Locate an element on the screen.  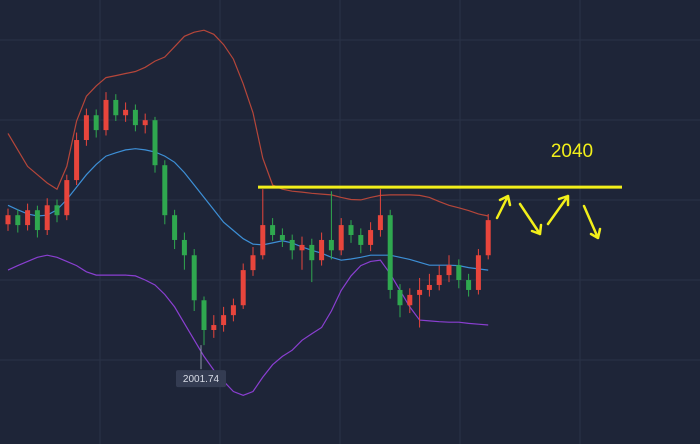
low-label: 2001.74 is located at coordinates (201, 379).